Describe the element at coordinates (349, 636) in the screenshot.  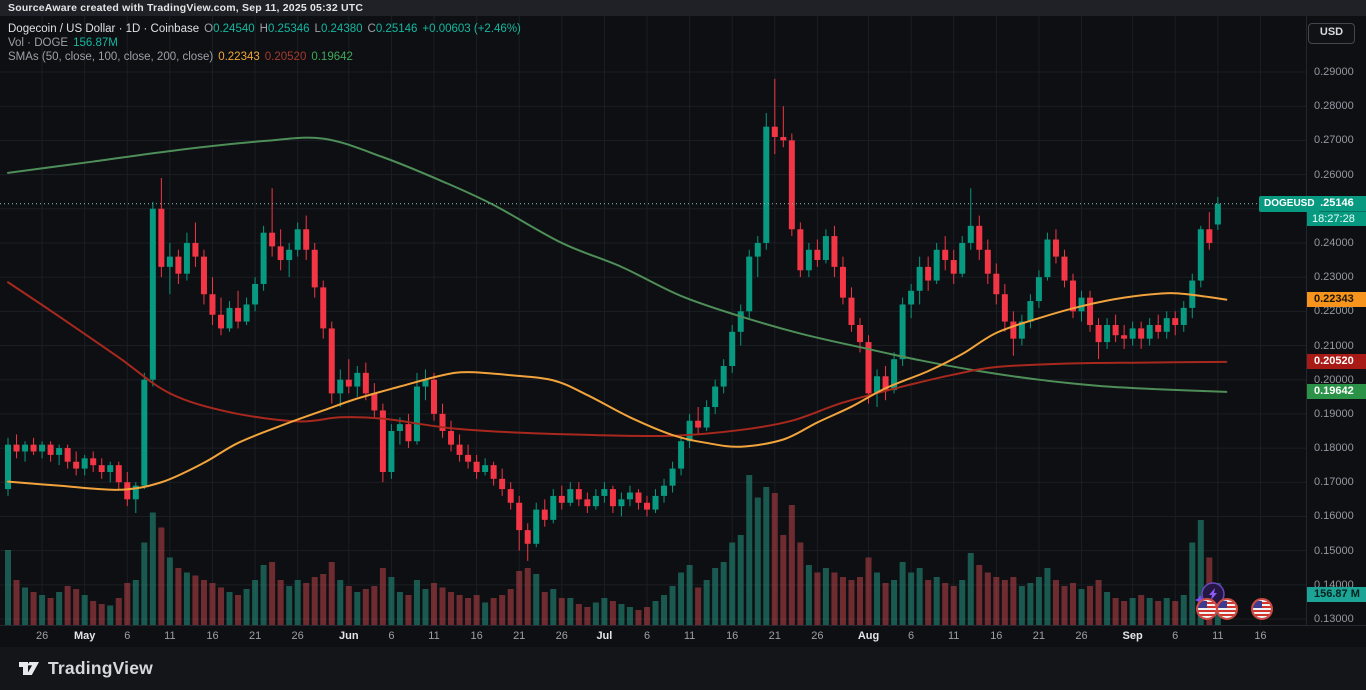
I see `time-tick-month: Jun` at that location.